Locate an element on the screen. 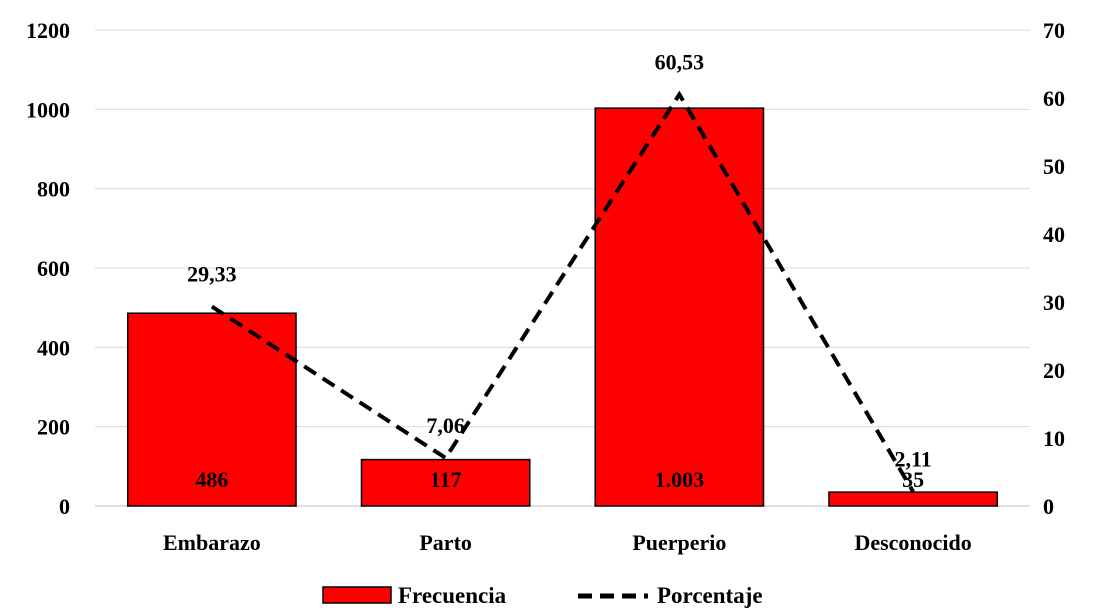 The width and height of the screenshot is (1102, 610). line-data-label: 2,11 is located at coordinates (912, 459).